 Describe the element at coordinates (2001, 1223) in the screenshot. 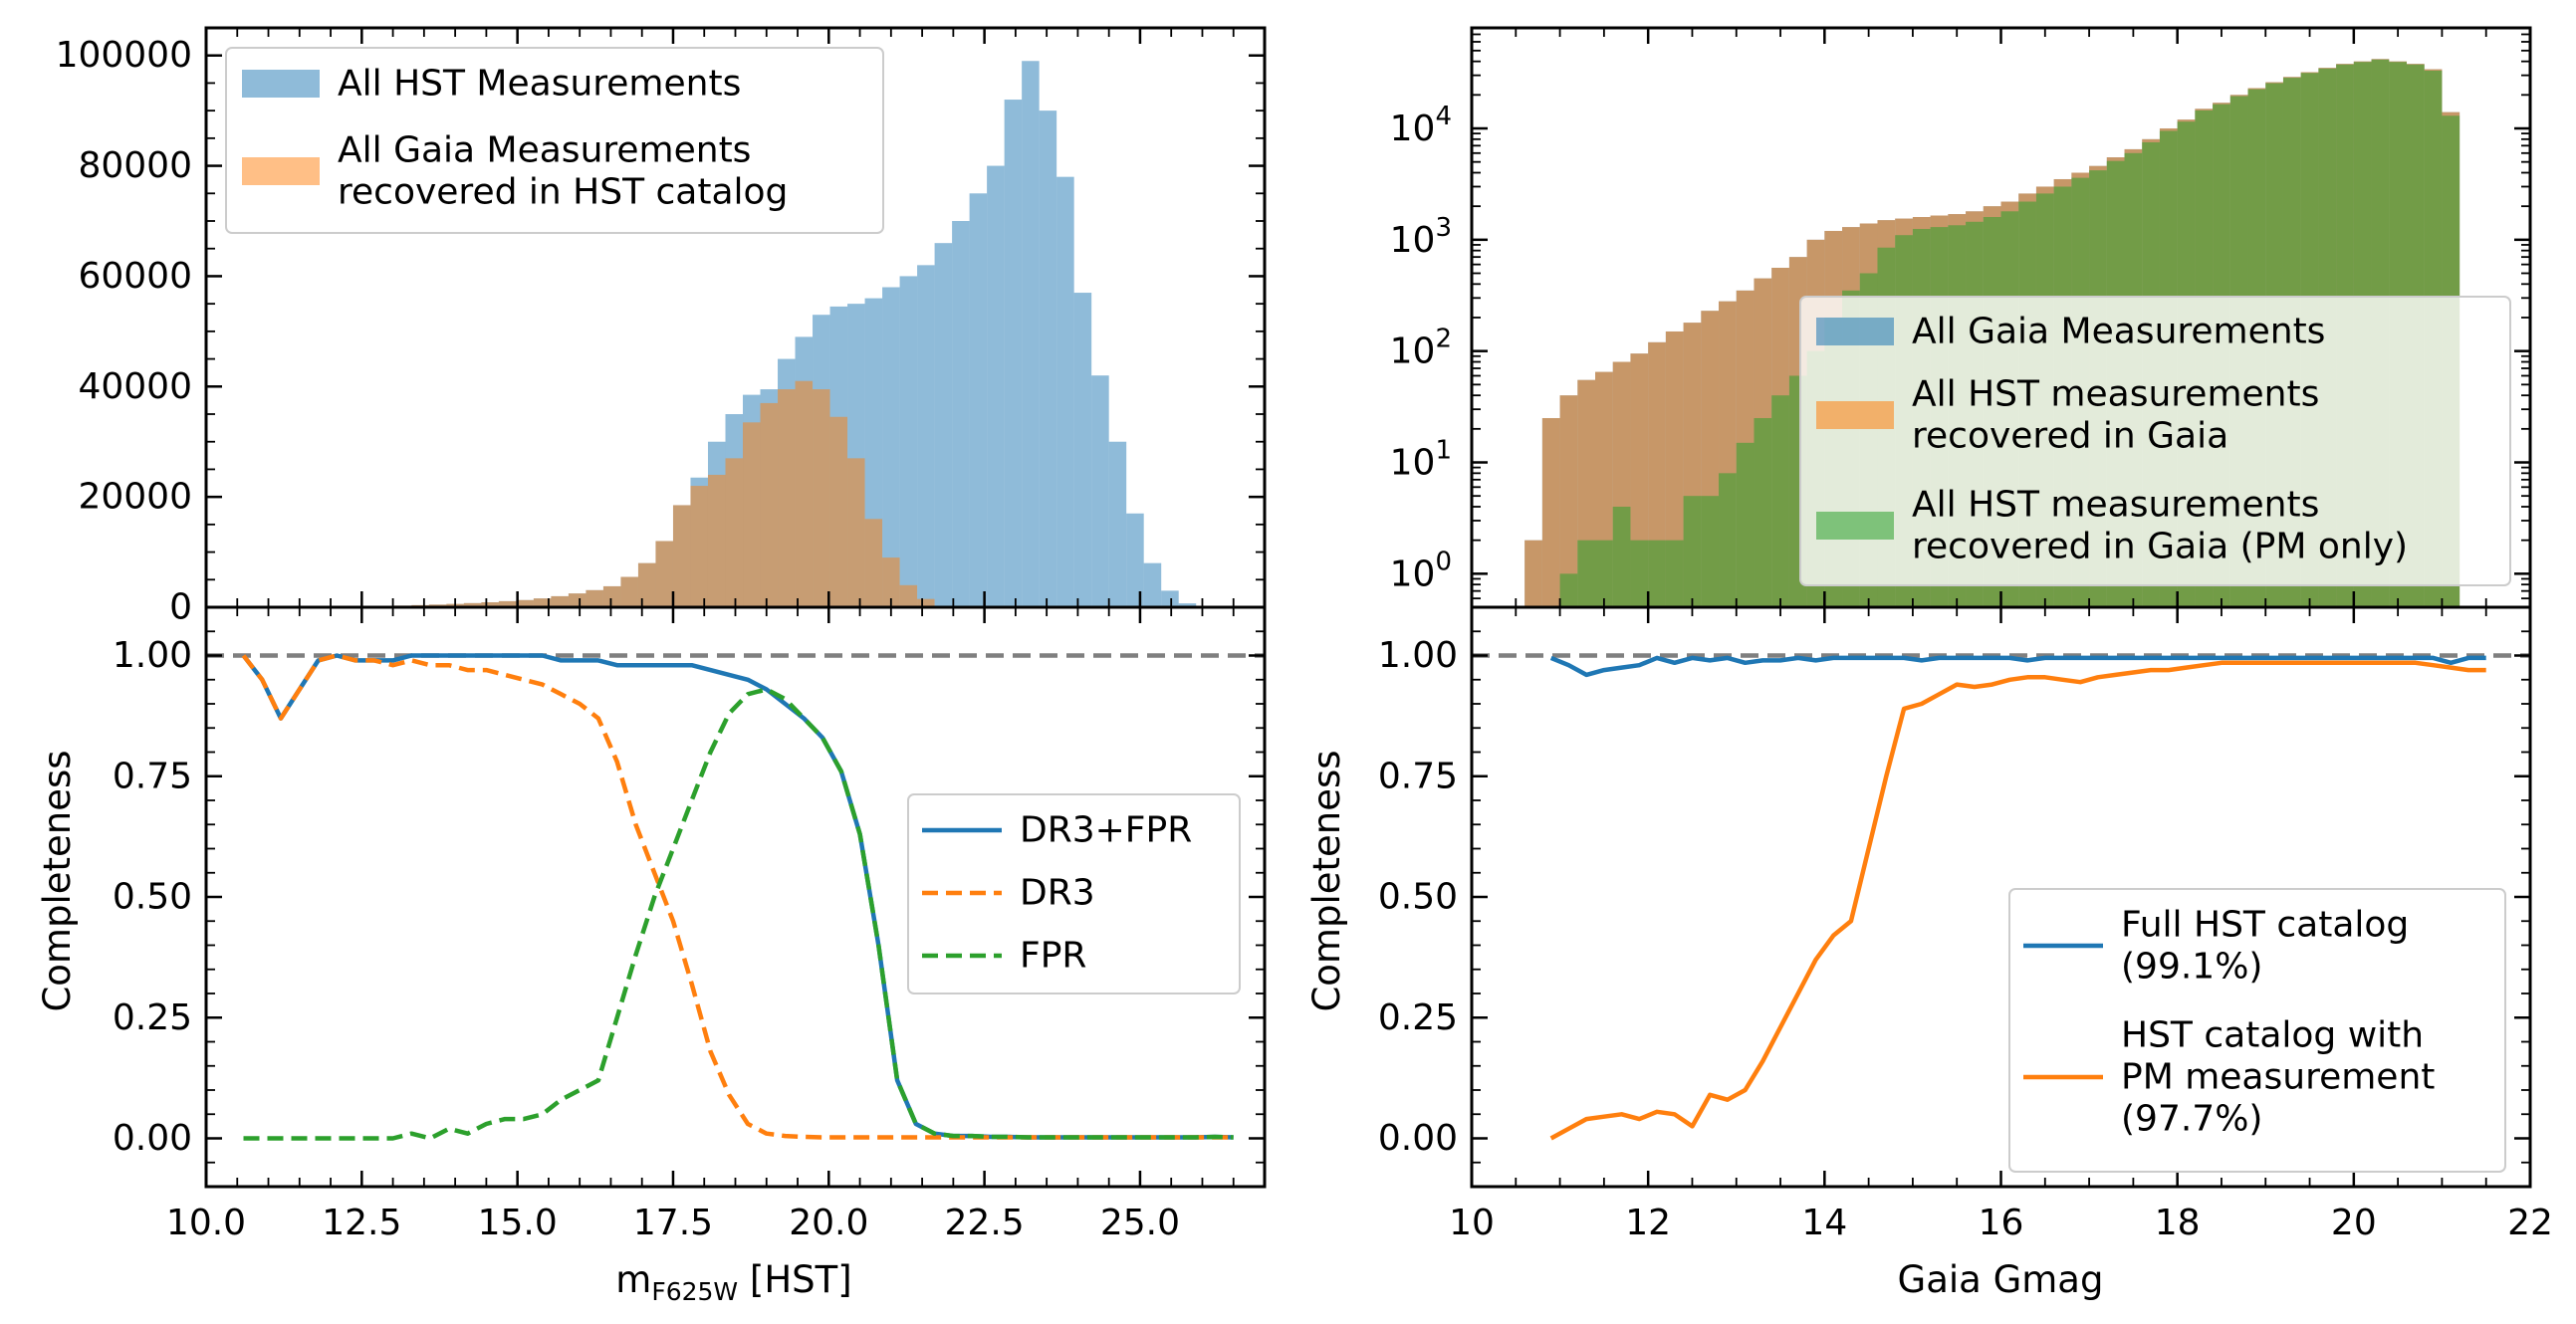

I see `x-tick-label: 16` at that location.